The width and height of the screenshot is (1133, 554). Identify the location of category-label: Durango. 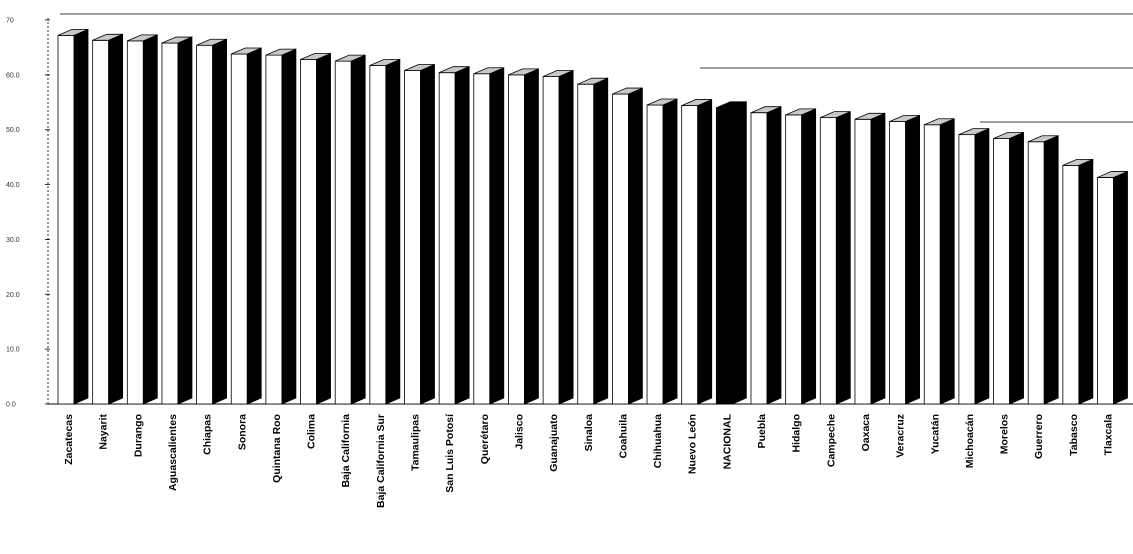
(138, 435).